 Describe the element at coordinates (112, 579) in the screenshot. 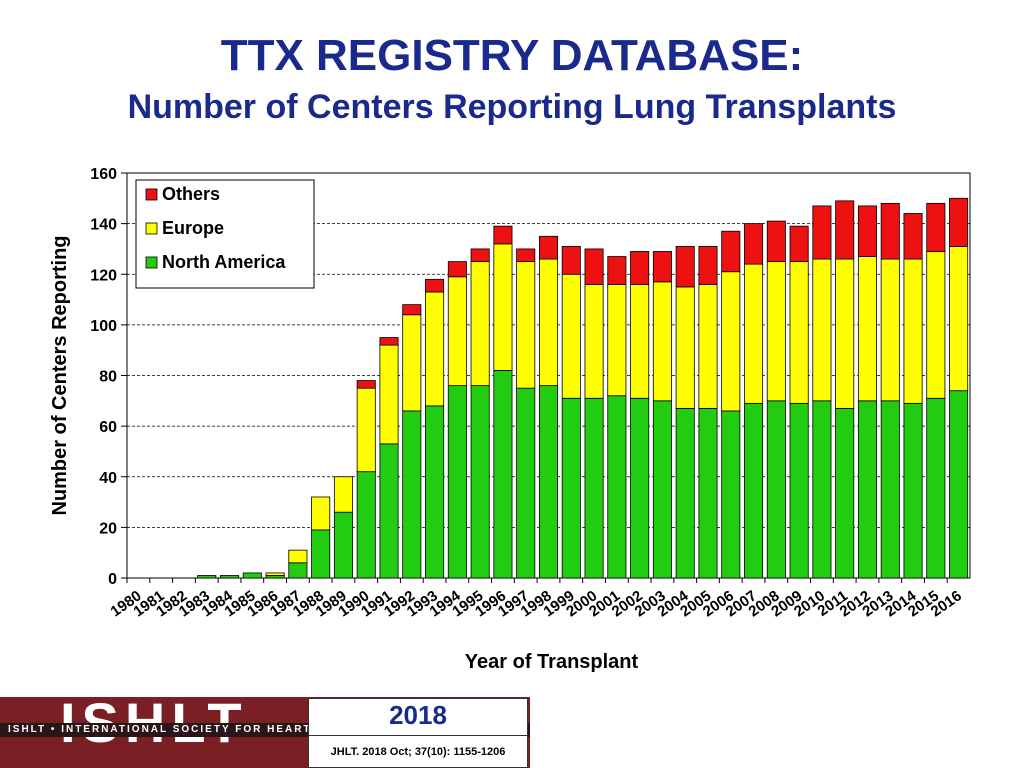

I see `y-tick-label: 0` at that location.